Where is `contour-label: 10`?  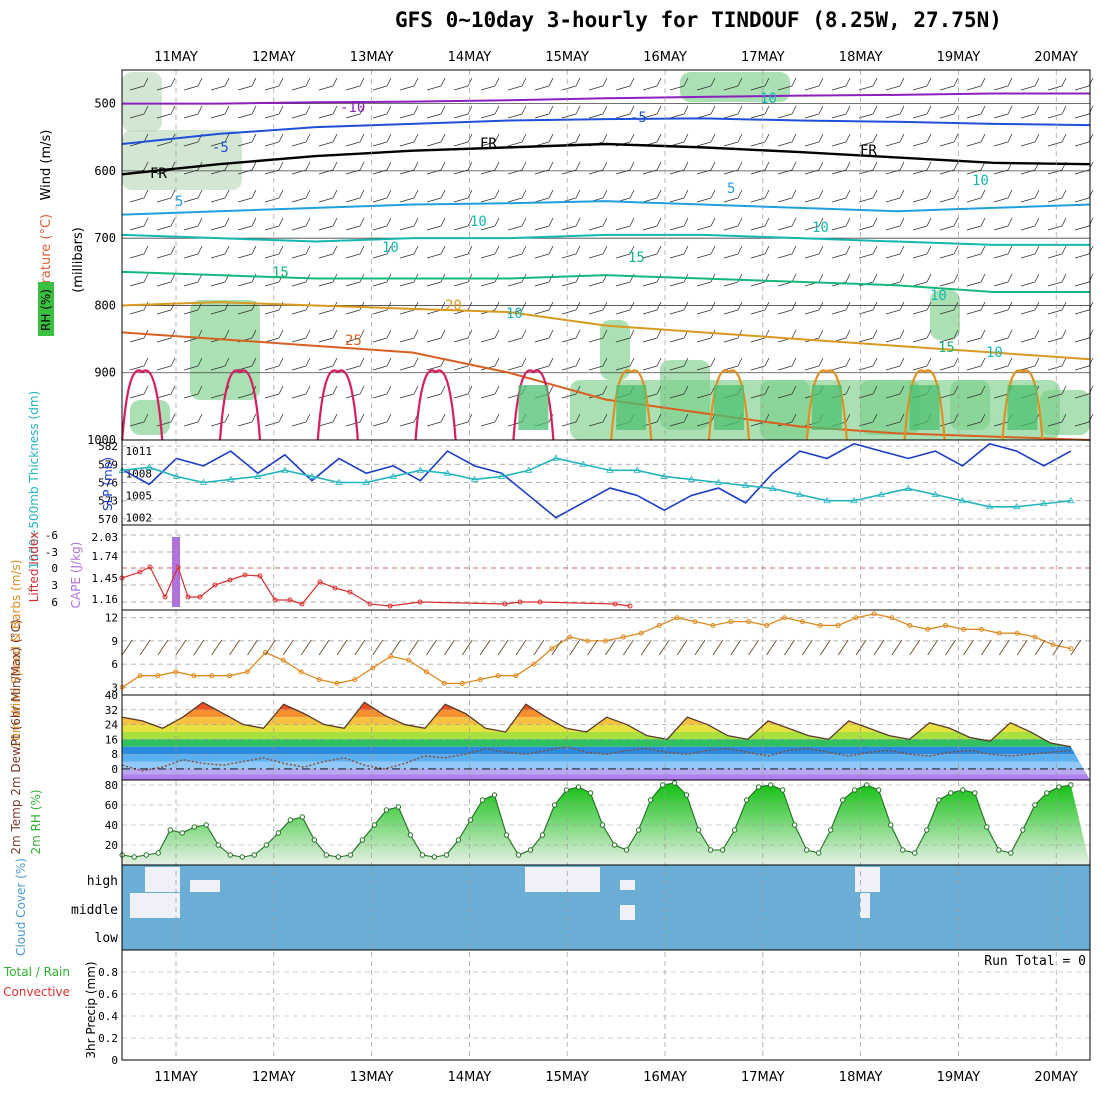
contour-label: 10 is located at coordinates (390, 248).